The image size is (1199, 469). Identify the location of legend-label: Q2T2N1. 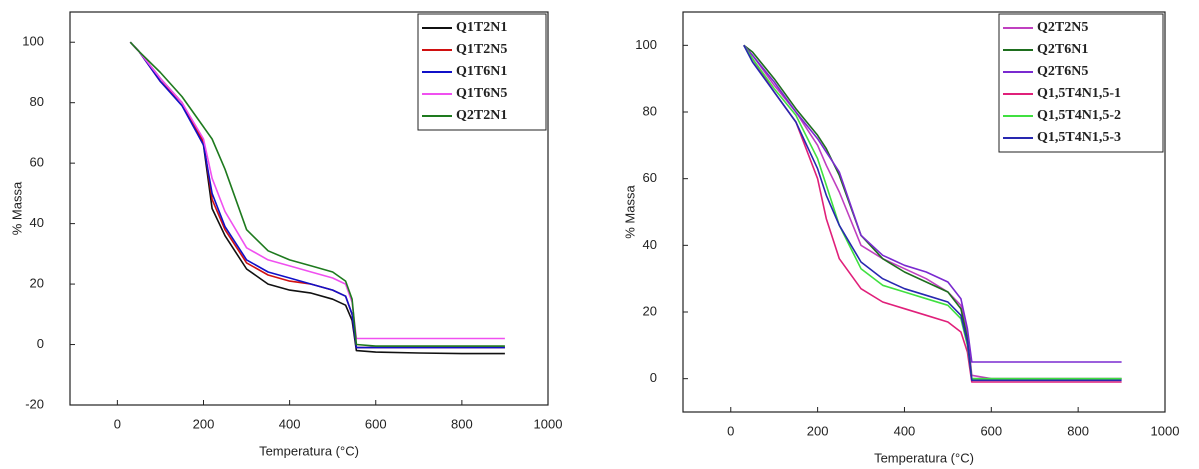
(481, 115).